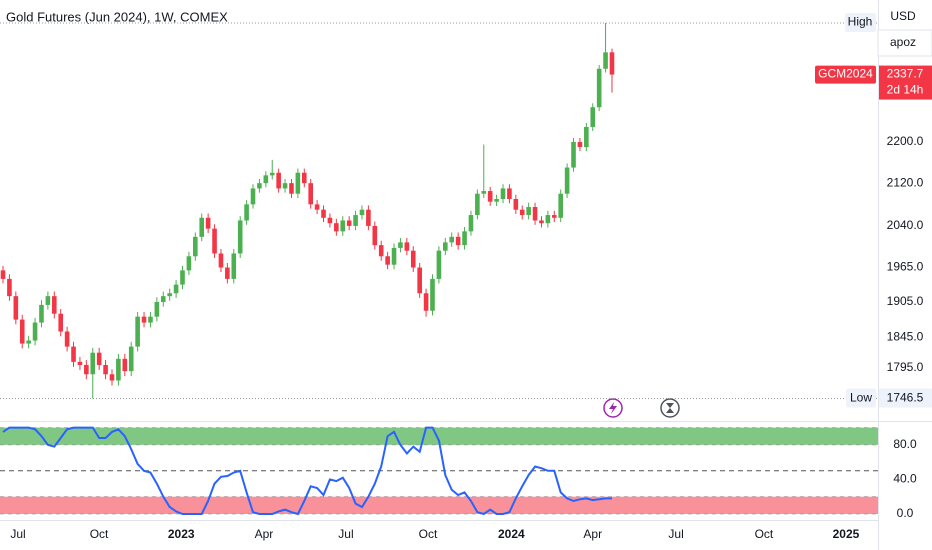  What do you see at coordinates (905, 398) in the screenshot?
I see `low-value-box` at bounding box center [905, 398].